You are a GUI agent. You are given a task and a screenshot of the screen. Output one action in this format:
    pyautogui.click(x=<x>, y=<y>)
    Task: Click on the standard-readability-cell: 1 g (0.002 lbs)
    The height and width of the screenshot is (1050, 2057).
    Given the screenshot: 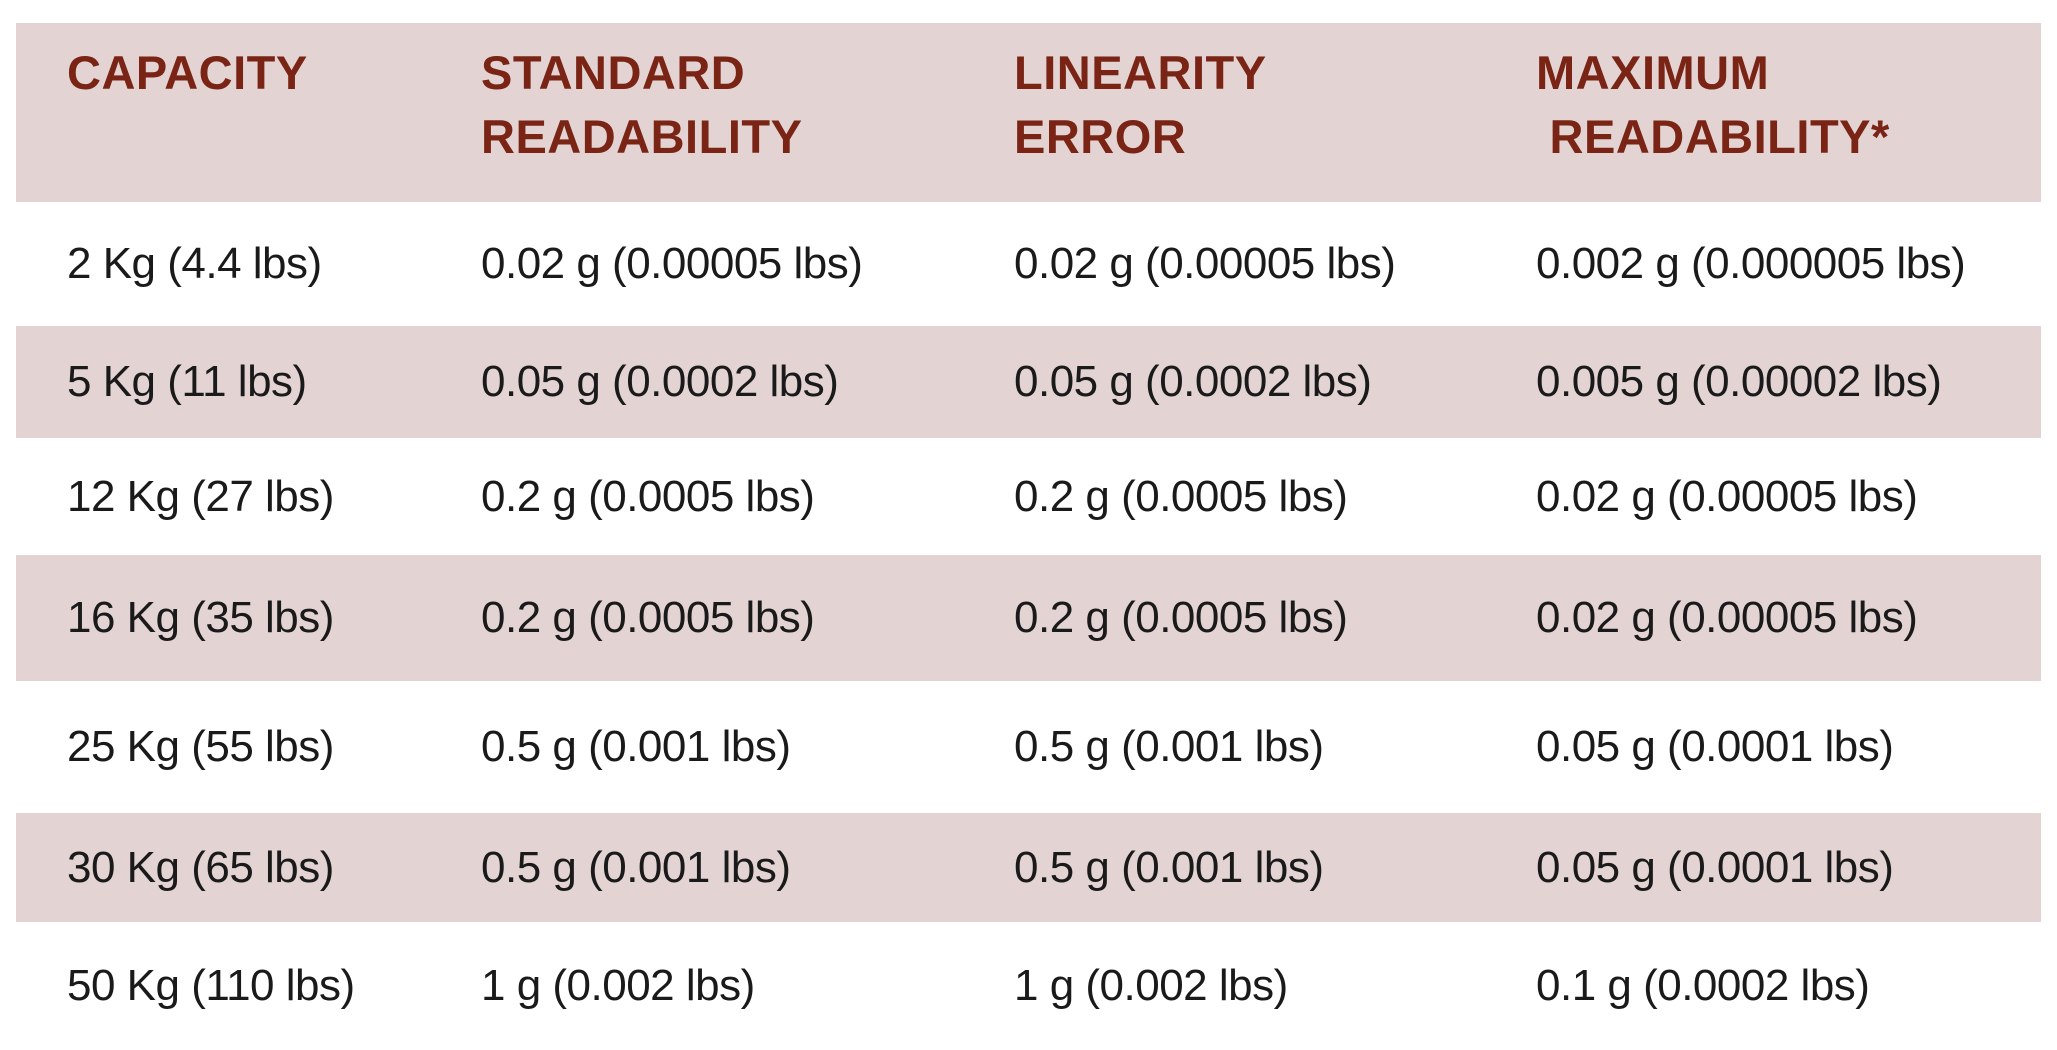 What is the action you would take?
    pyautogui.click(x=618, y=985)
    